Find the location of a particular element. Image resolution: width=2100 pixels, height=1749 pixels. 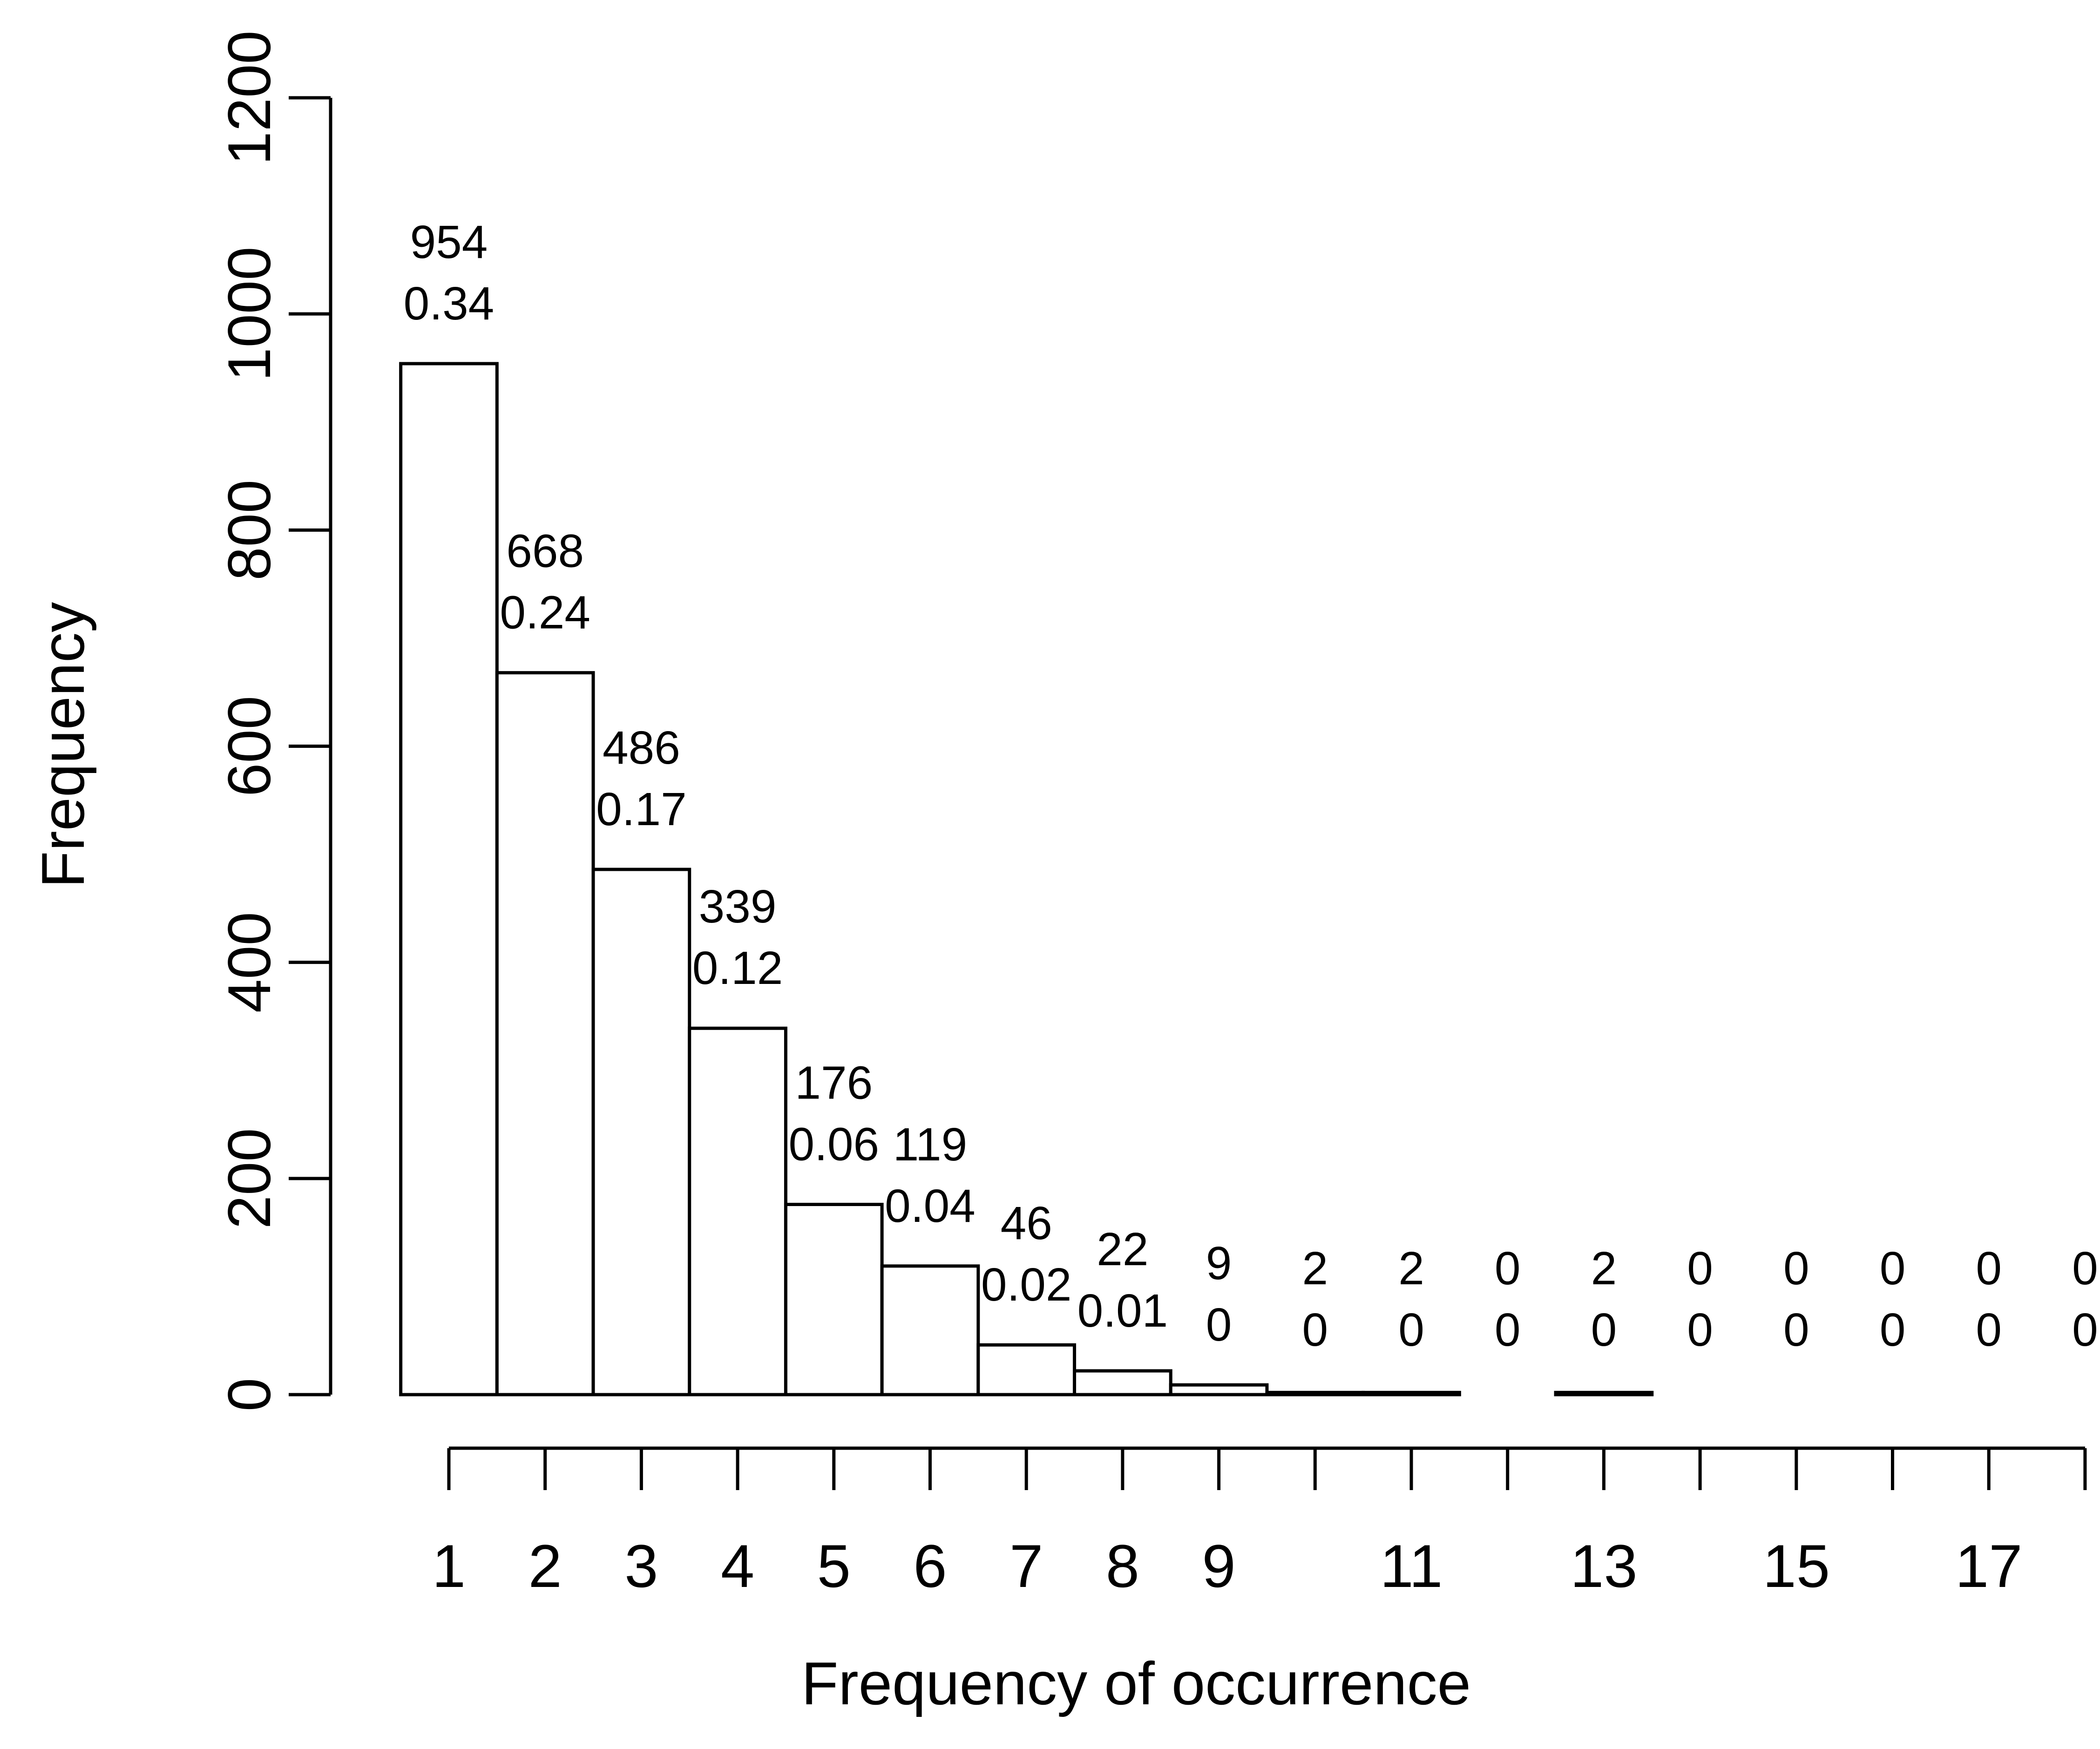

x-tick-label: 15 is located at coordinates (1796, 1566).